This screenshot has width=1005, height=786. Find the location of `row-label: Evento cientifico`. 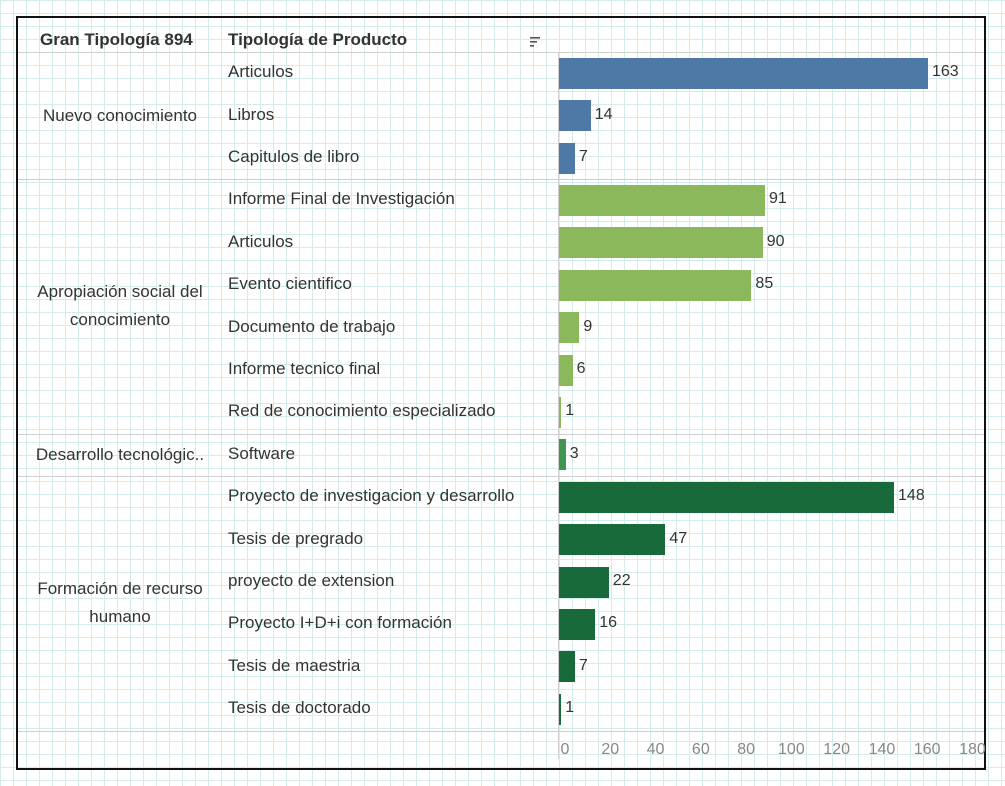

row-label: Evento cientifico is located at coordinates (290, 284).